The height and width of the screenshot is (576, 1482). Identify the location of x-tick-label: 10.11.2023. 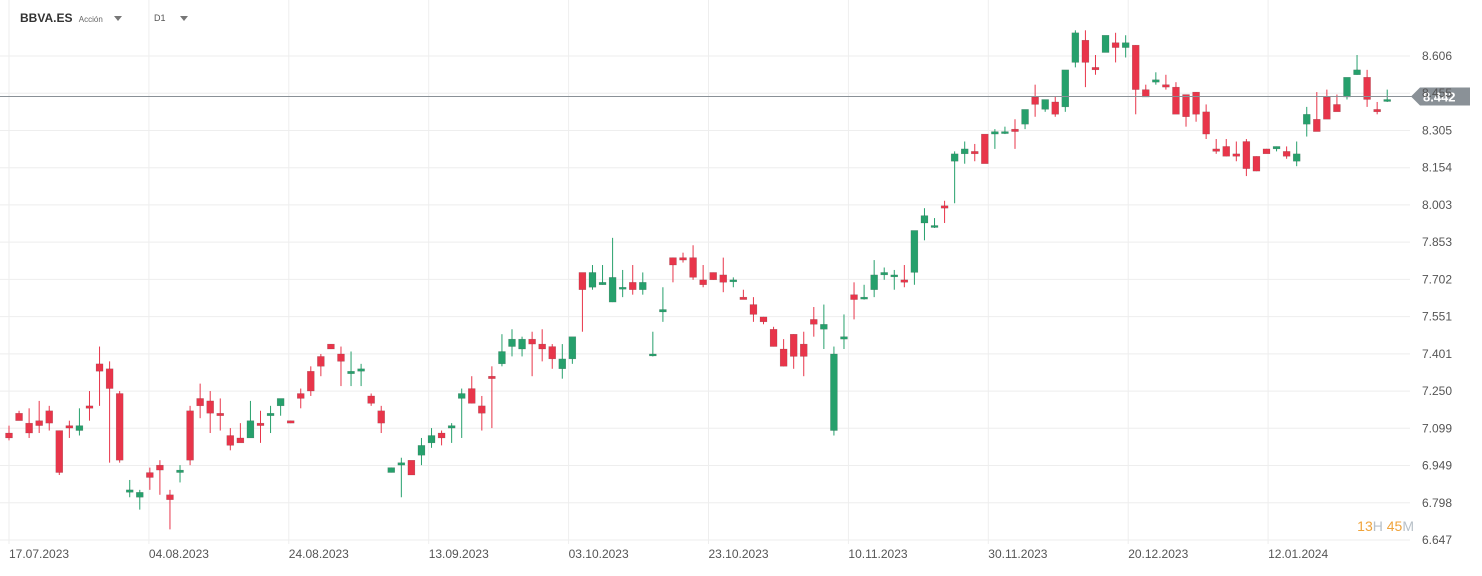
(877, 554).